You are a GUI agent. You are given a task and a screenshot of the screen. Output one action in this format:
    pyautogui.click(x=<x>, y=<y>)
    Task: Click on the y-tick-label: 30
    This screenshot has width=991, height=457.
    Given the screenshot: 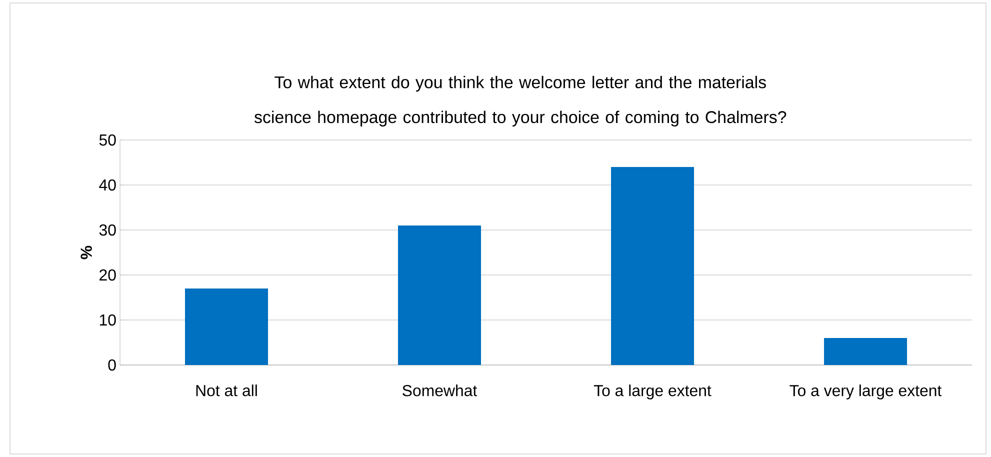 What is the action you would take?
    pyautogui.click(x=107, y=230)
    